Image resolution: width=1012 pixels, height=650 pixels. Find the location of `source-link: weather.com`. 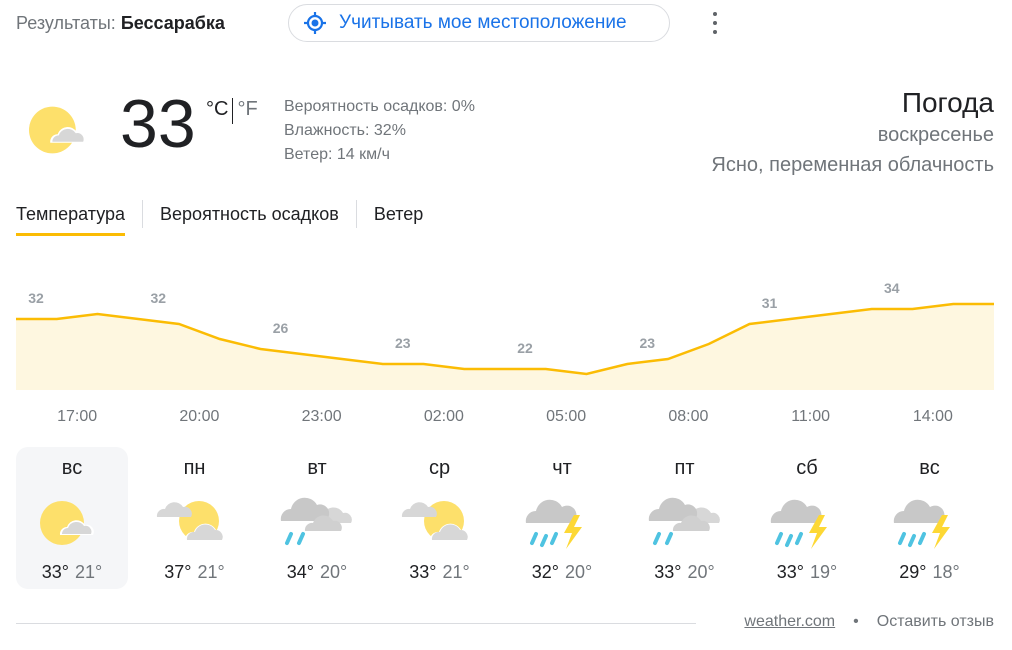

source-link: weather.com is located at coordinates (790, 621).